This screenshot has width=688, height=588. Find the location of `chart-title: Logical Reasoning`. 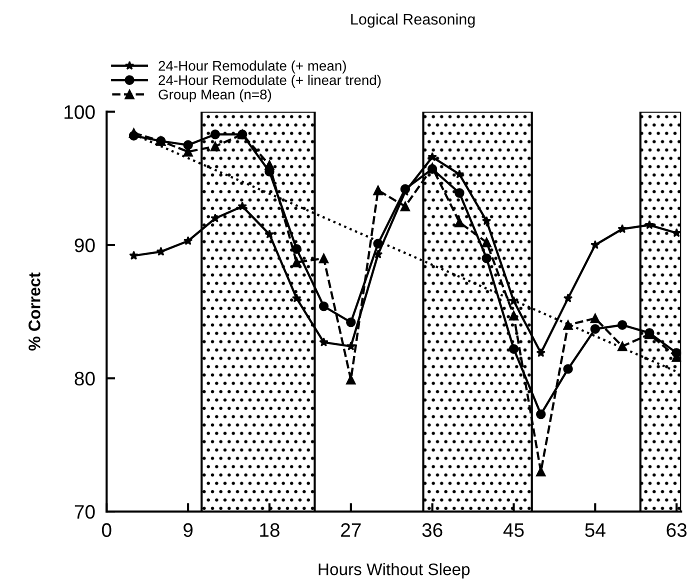

chart-title: Logical Reasoning is located at coordinates (413, 20).